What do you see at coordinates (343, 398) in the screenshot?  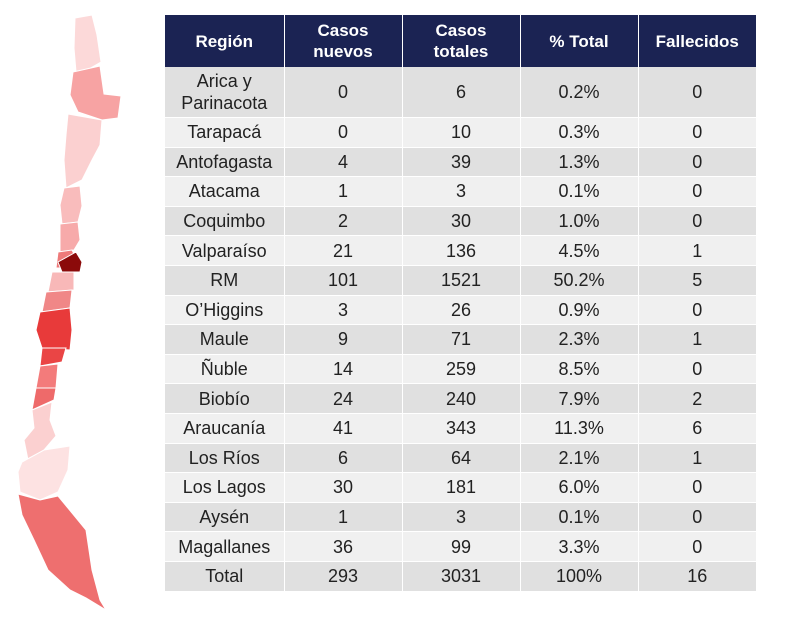 I see `casos-nuevos-cell: 24` at bounding box center [343, 398].